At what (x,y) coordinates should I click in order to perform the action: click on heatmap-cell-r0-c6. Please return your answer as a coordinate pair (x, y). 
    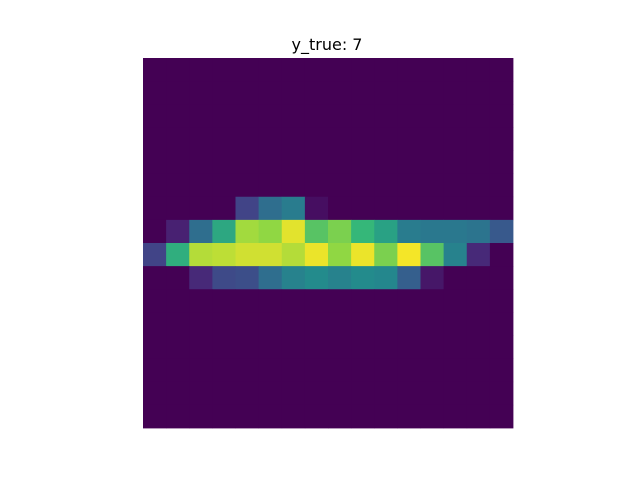
    Looking at the image, I should click on (293, 70).